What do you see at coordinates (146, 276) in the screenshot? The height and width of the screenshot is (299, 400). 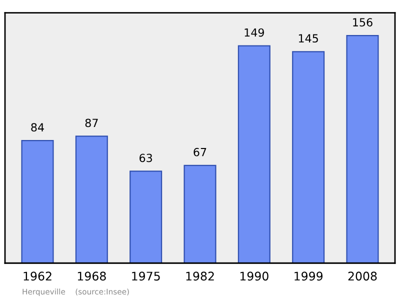 I see `x-tick-label: 1975` at bounding box center [146, 276].